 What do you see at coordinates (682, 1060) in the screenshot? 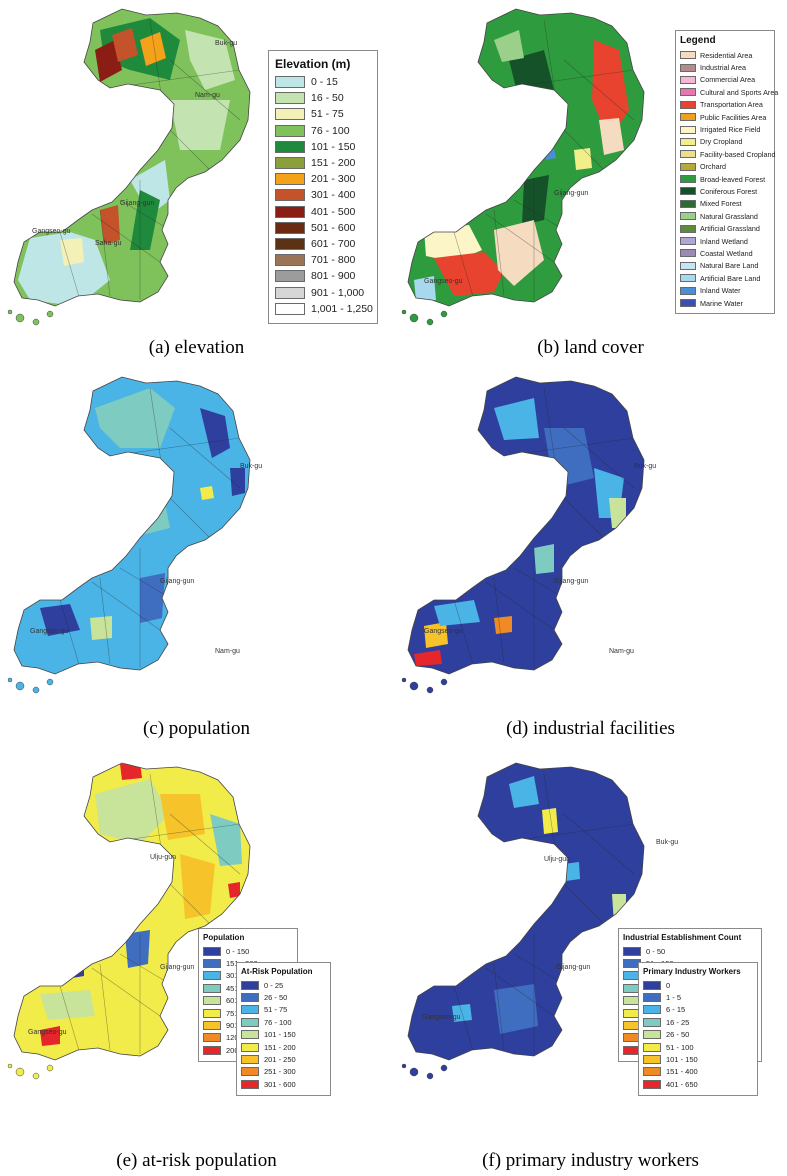
I see `legend-label: 101 - 150` at bounding box center [682, 1060].